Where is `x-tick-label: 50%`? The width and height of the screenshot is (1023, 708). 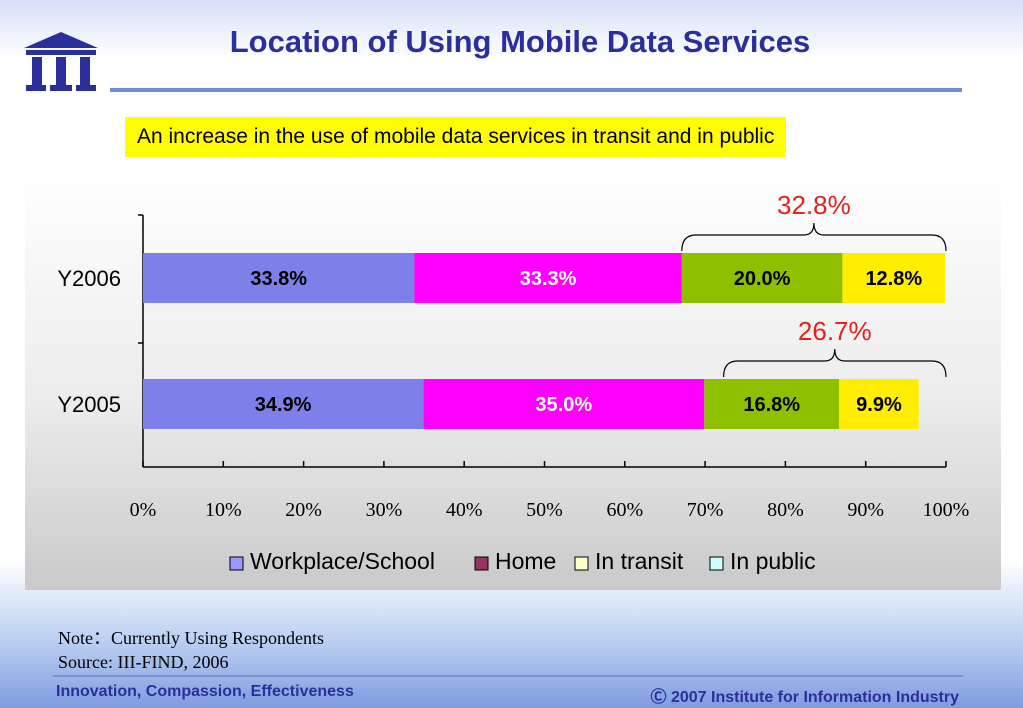
x-tick-label: 50% is located at coordinates (544, 510).